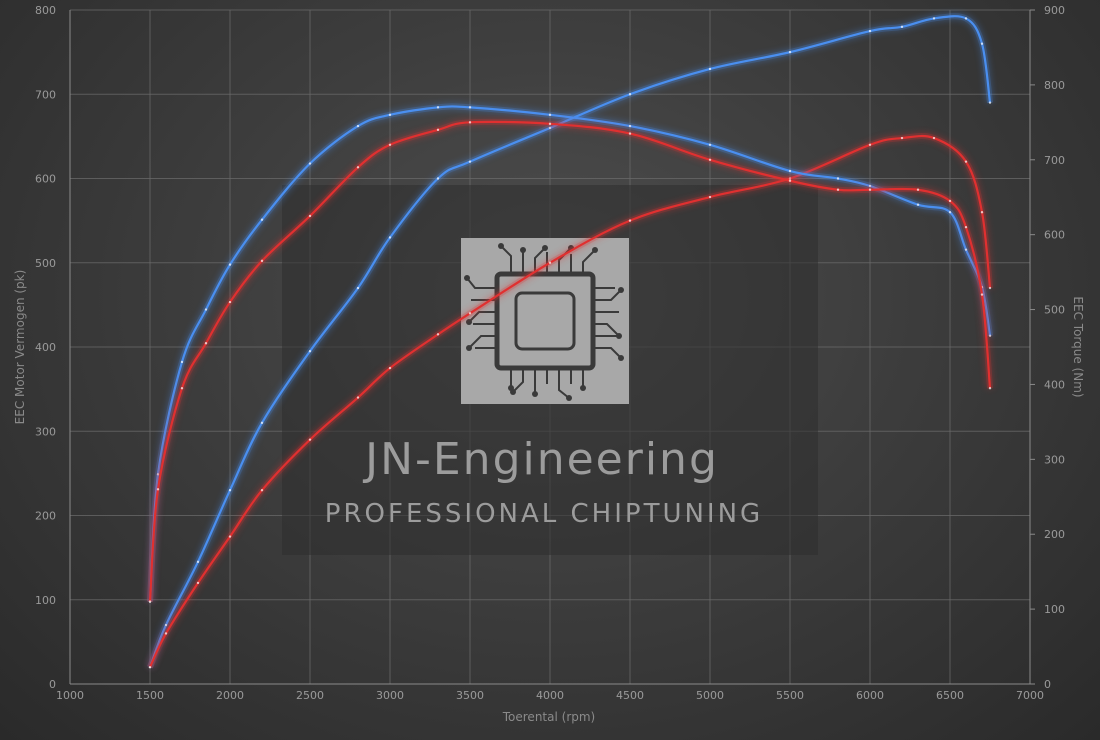  Describe the element at coordinates (45, 600) in the screenshot. I see `y-left-tick-label: 100` at that location.